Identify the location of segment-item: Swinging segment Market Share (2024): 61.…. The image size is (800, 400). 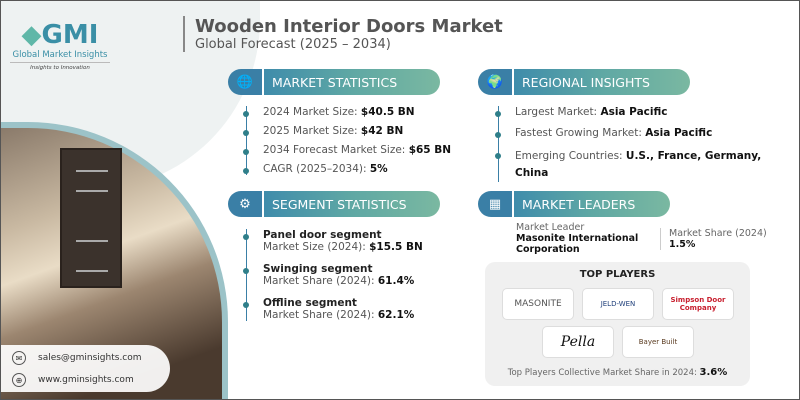
(351, 275).